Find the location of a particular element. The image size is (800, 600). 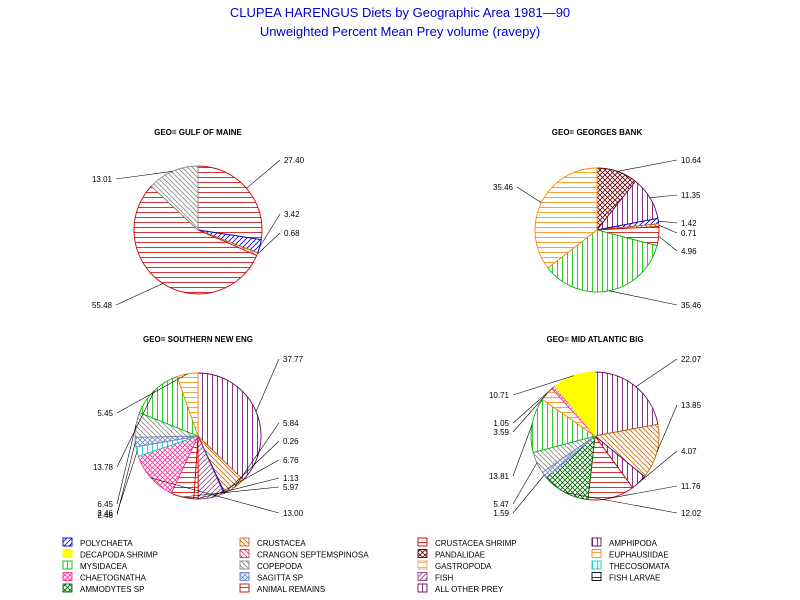

legend-item-mysidacea: MYSIDACEA is located at coordinates (95, 565).